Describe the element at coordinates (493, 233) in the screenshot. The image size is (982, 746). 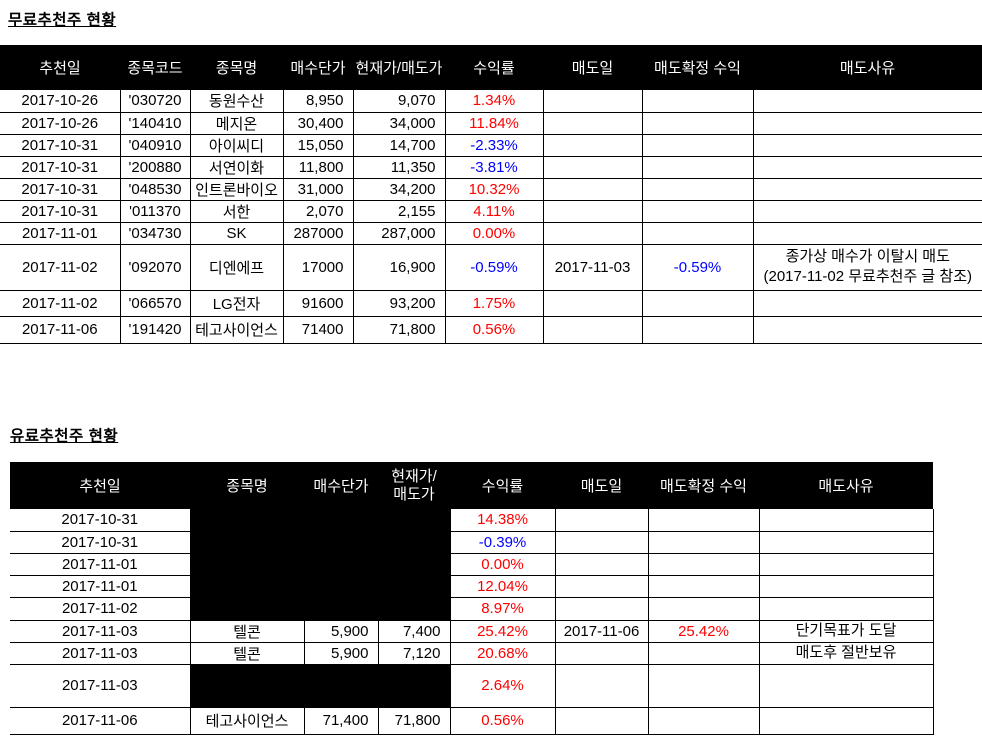
I see `return-rate-cell: 0.00%` at that location.